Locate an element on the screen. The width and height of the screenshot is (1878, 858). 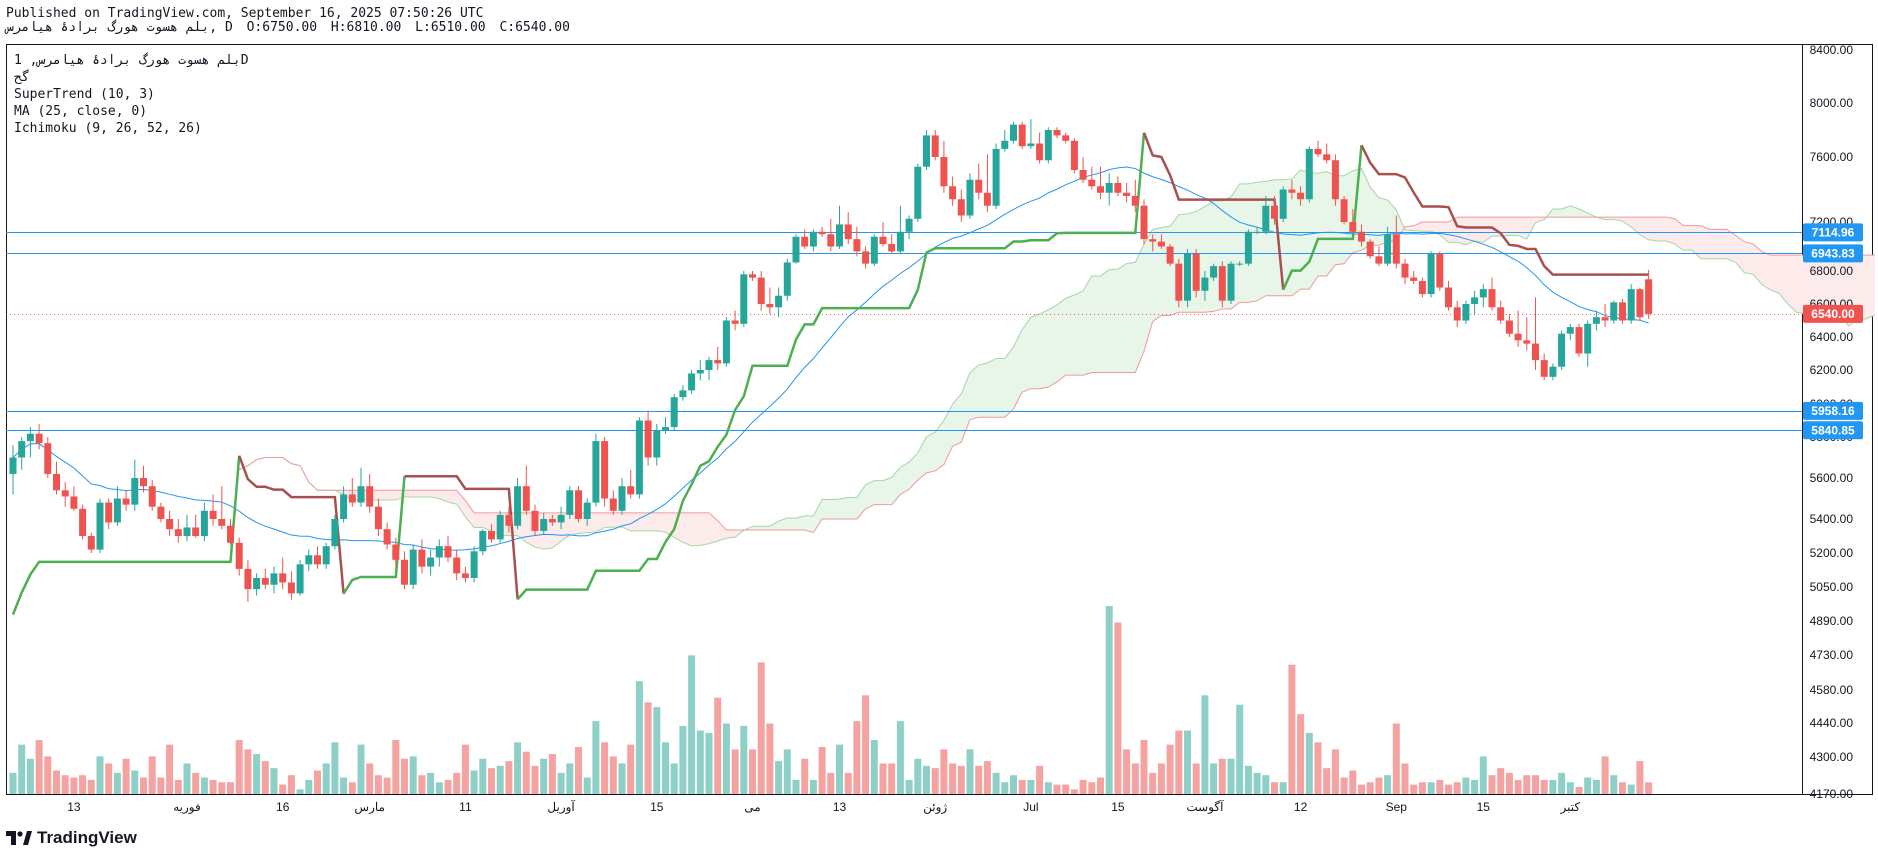
tradingview-logo: TradingView is located at coordinates (71, 838).